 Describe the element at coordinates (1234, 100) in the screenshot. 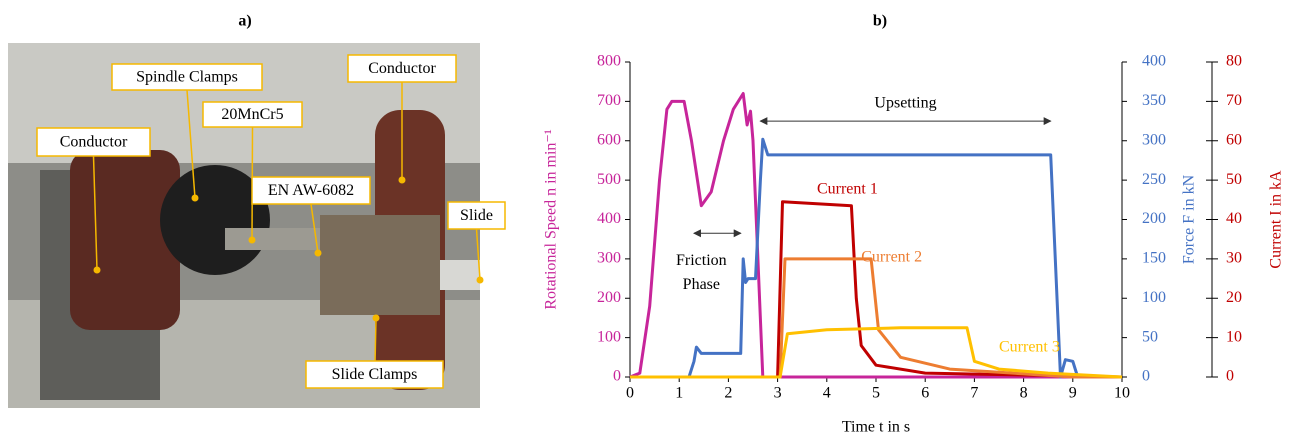

I see `y3-tick-label: 70` at that location.